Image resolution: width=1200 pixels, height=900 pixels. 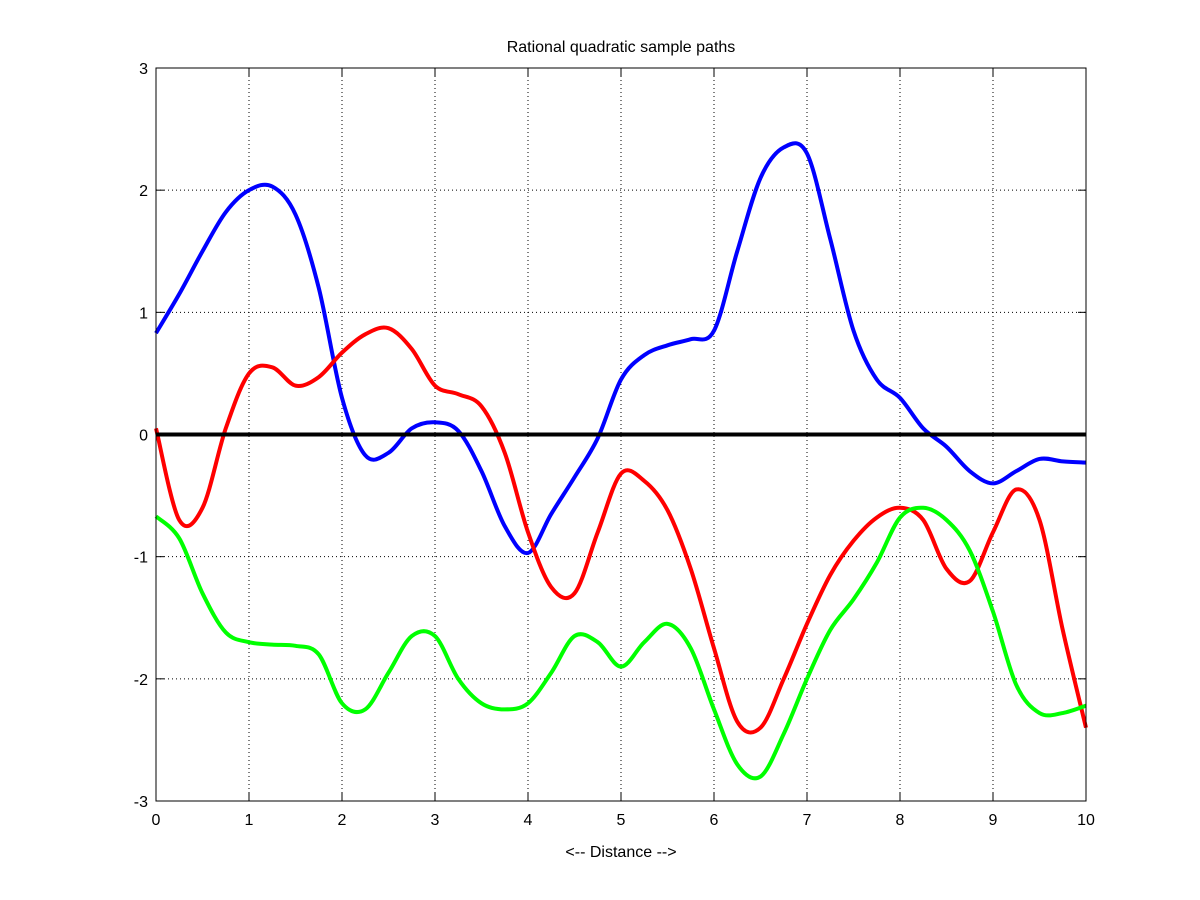 I want to click on x-tick-label: 0, so click(x=156, y=820).